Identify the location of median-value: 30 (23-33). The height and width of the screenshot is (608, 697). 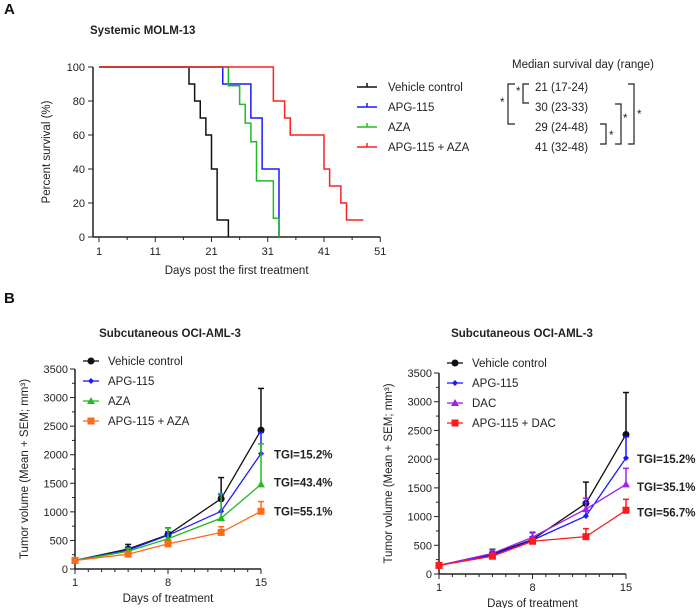
(561, 108).